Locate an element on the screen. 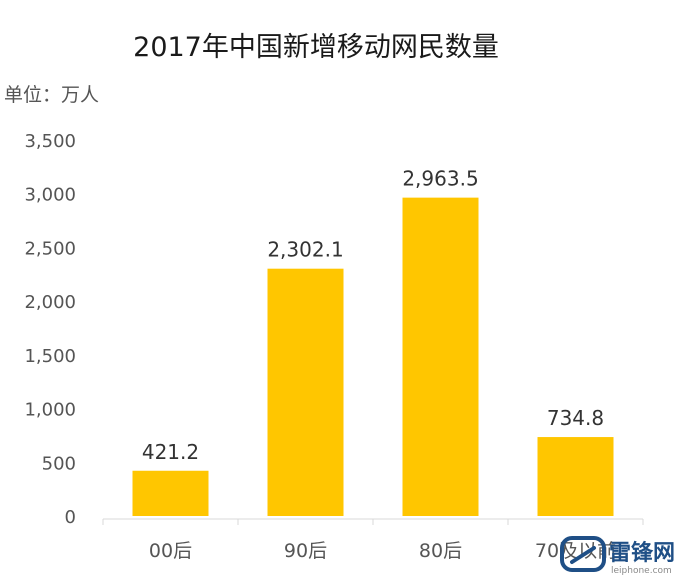 This screenshot has width=680, height=578. y-tick-label: 2,500 is located at coordinates (50, 248).